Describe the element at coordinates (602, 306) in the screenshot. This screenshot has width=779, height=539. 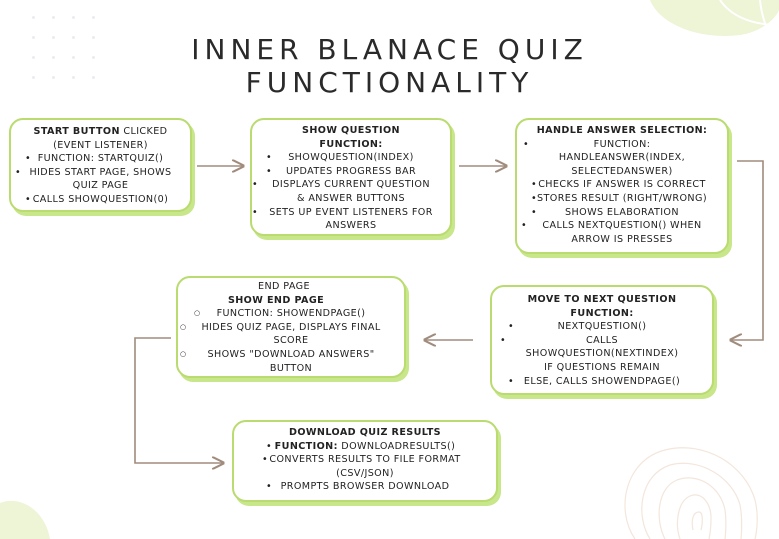
I see `next-question-heading: MOVE TO NEXT QUESTION FUNCTION:` at that location.